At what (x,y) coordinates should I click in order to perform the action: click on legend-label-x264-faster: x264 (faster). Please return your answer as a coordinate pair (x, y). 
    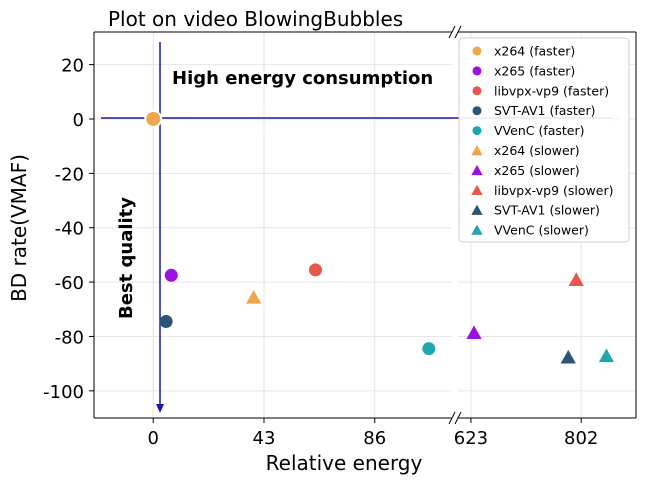
    Looking at the image, I should click on (534, 51).